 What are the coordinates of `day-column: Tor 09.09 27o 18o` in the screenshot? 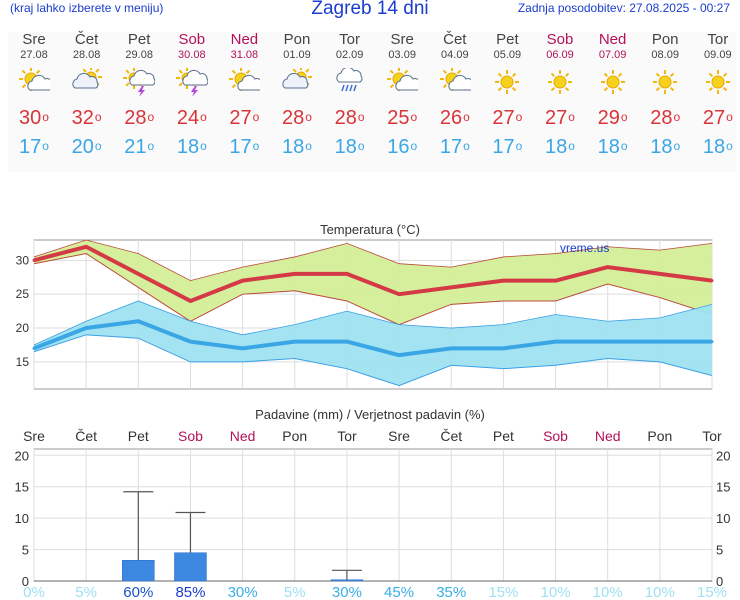 It's located at (716, 95).